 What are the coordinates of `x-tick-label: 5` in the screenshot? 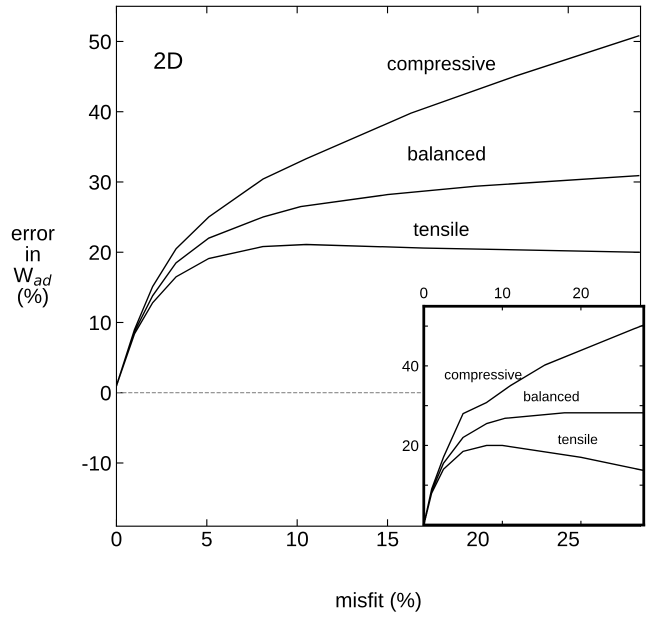 It's located at (207, 539).